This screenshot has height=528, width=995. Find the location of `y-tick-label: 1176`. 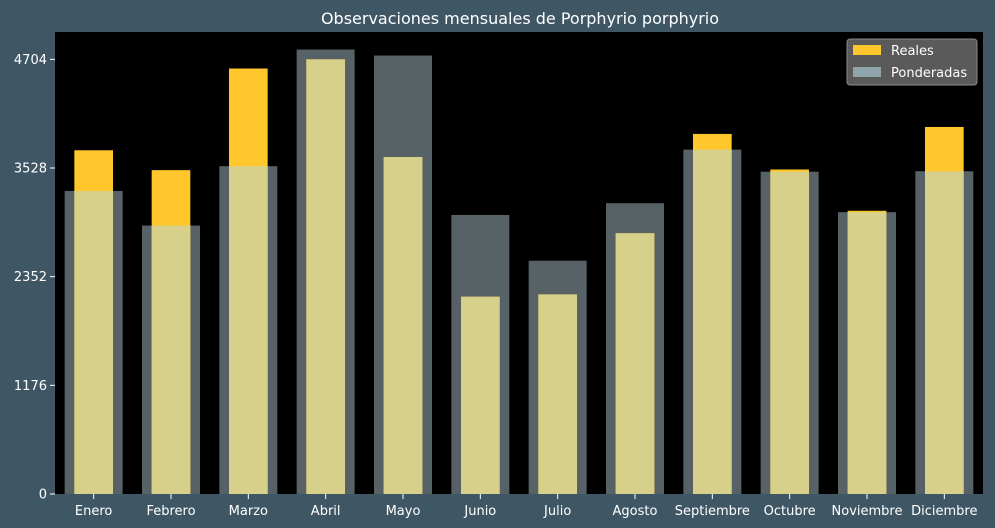

y-tick-label: 1176 is located at coordinates (30, 386).